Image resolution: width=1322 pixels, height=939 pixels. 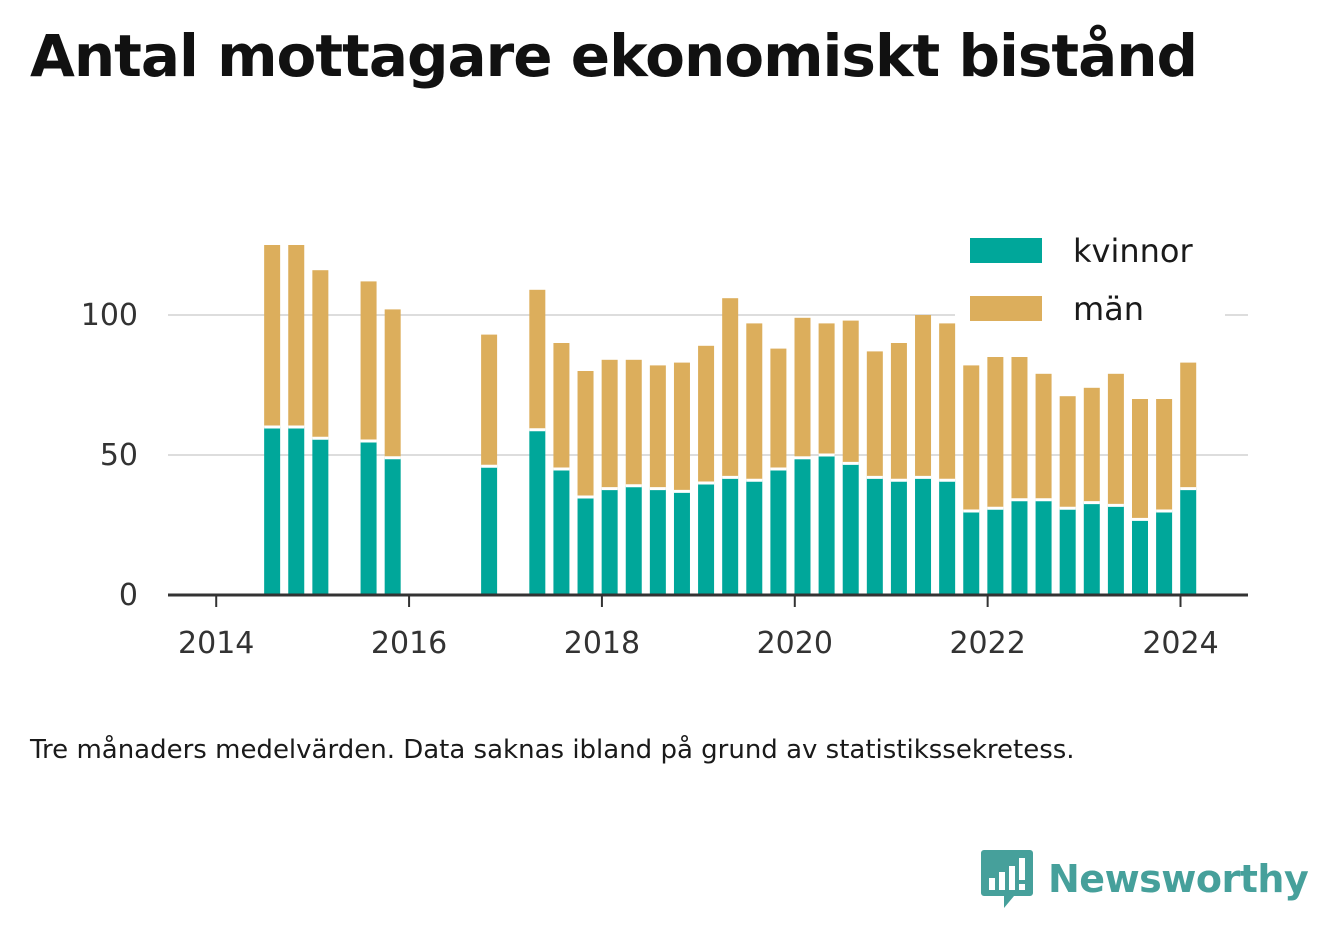 What do you see at coordinates (1007, 879) in the screenshot?
I see `bar-chart-speech-bubble-icon` at bounding box center [1007, 879].